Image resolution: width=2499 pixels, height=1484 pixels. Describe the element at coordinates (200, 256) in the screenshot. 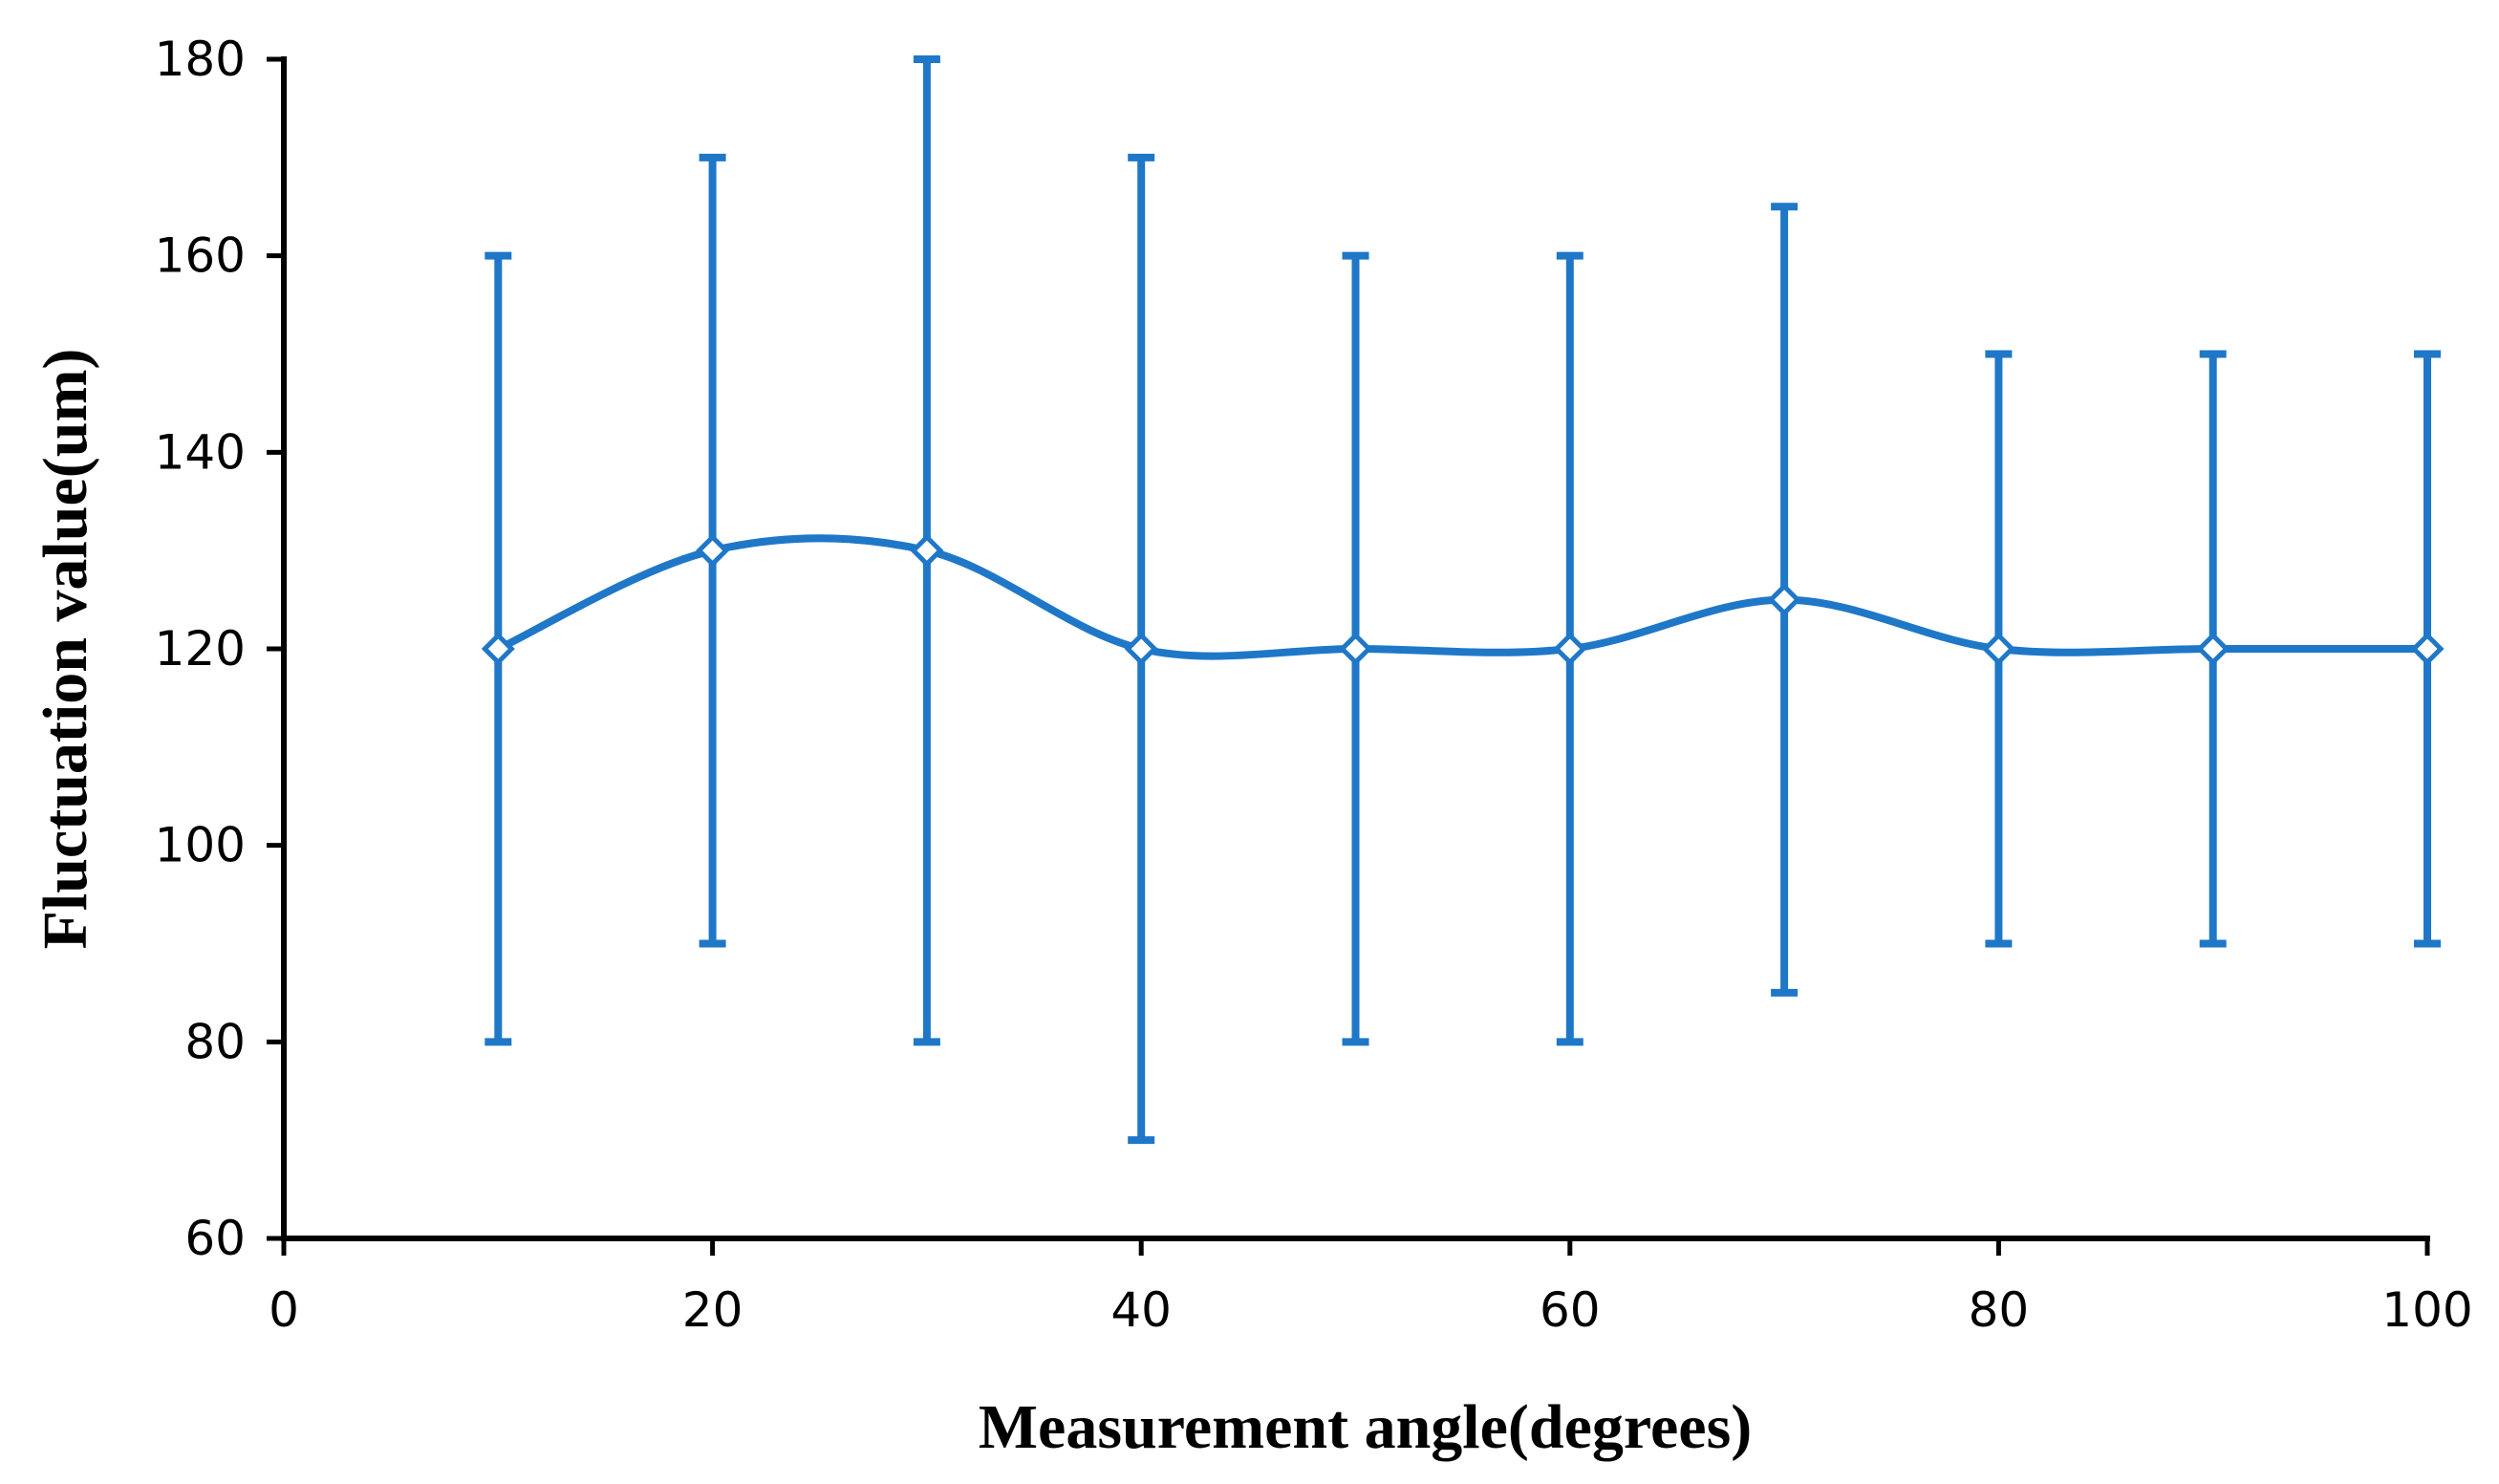

I see `y-tick-label: 160` at that location.